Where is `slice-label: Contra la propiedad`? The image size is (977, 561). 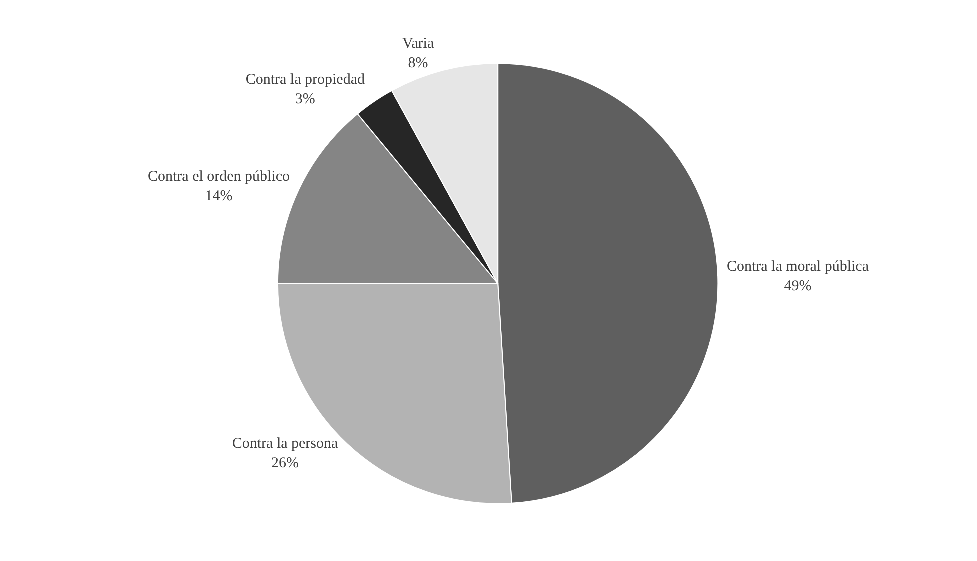
slice-label: Contra la propiedad is located at coordinates (306, 80).